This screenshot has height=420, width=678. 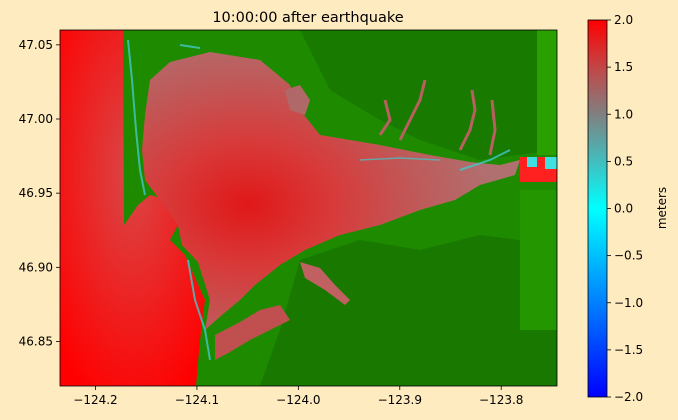 What do you see at coordinates (628, 397) in the screenshot?
I see `colorbar-tick-label: −2.0` at bounding box center [628, 397].